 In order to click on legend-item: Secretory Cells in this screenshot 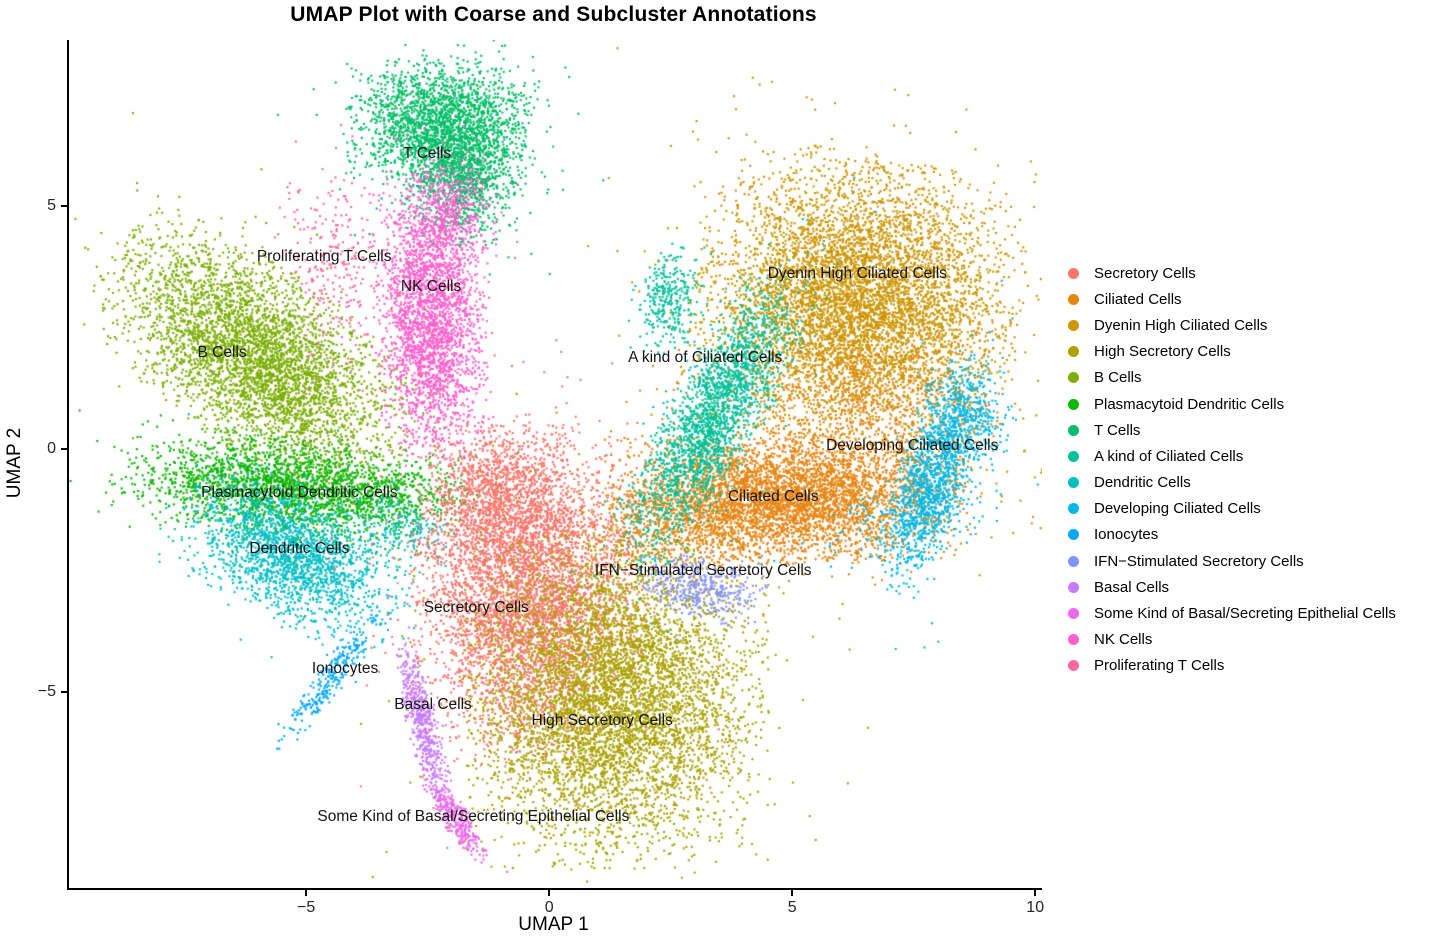, I will do `click(1229, 273)`.